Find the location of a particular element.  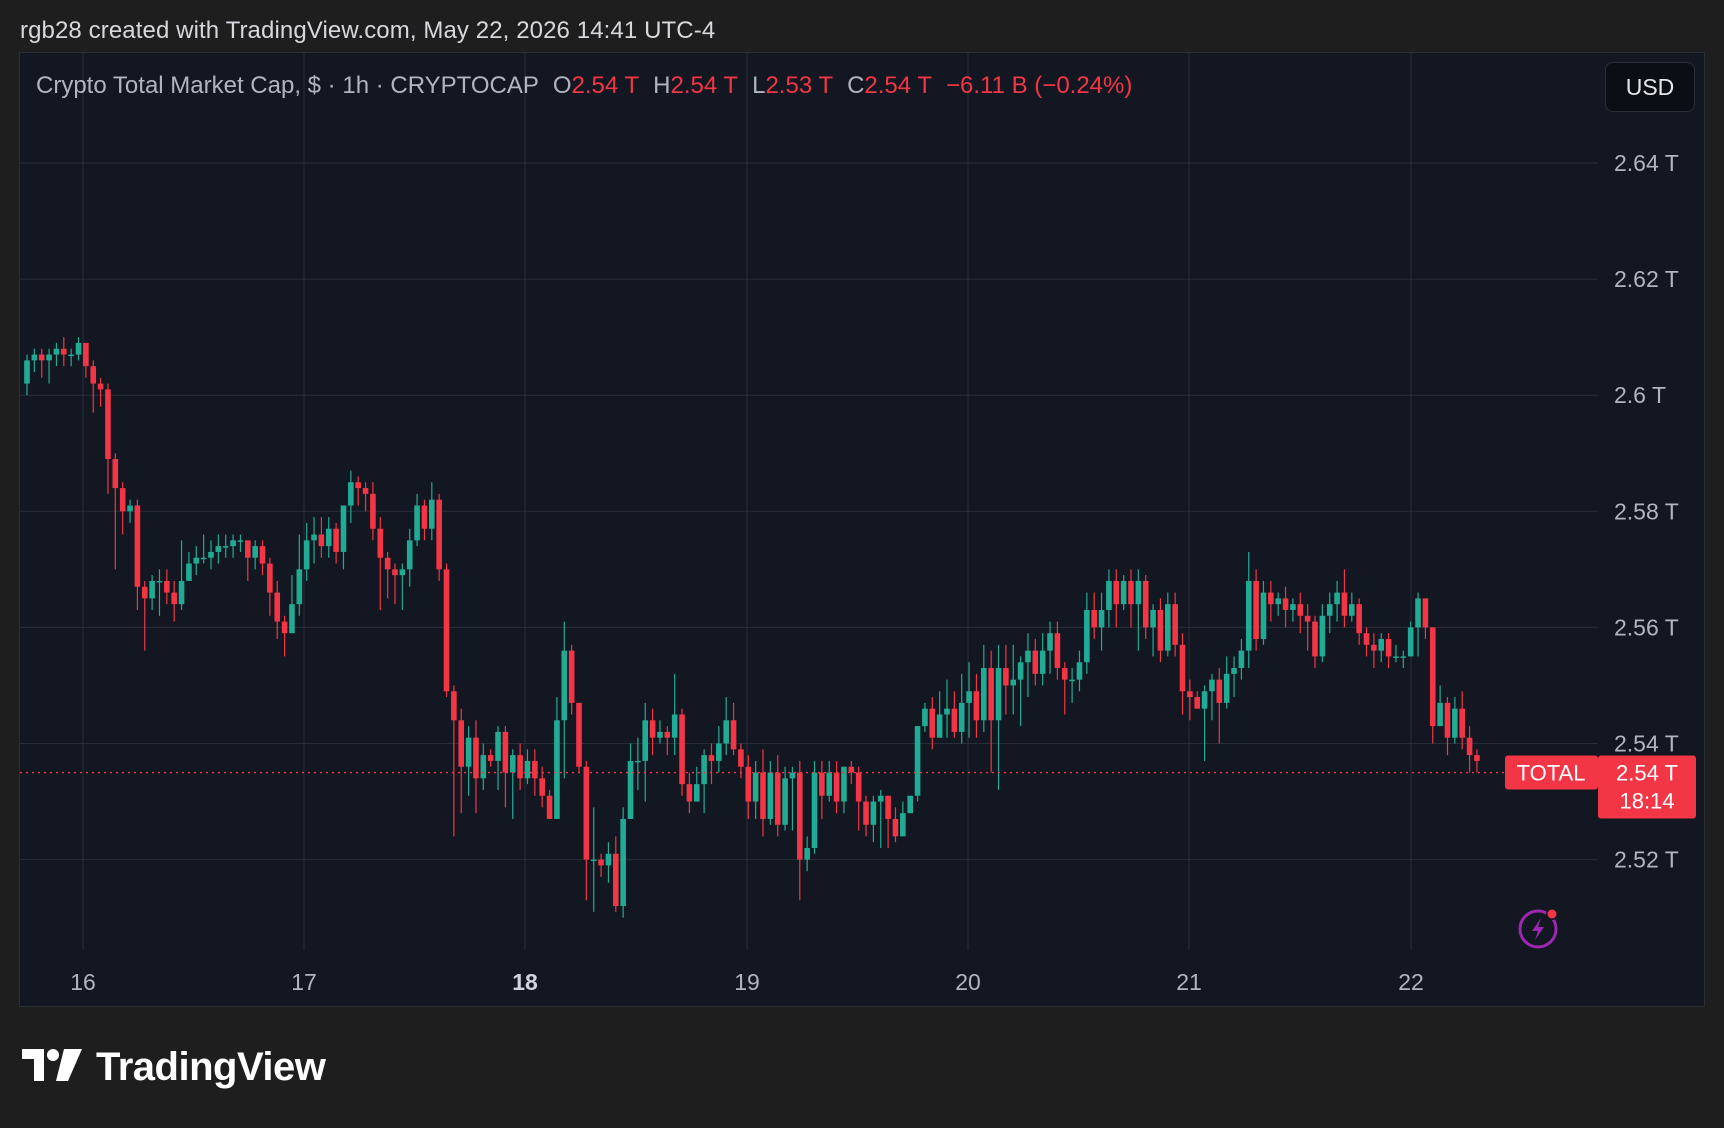

currency-button: USD is located at coordinates (1650, 87).